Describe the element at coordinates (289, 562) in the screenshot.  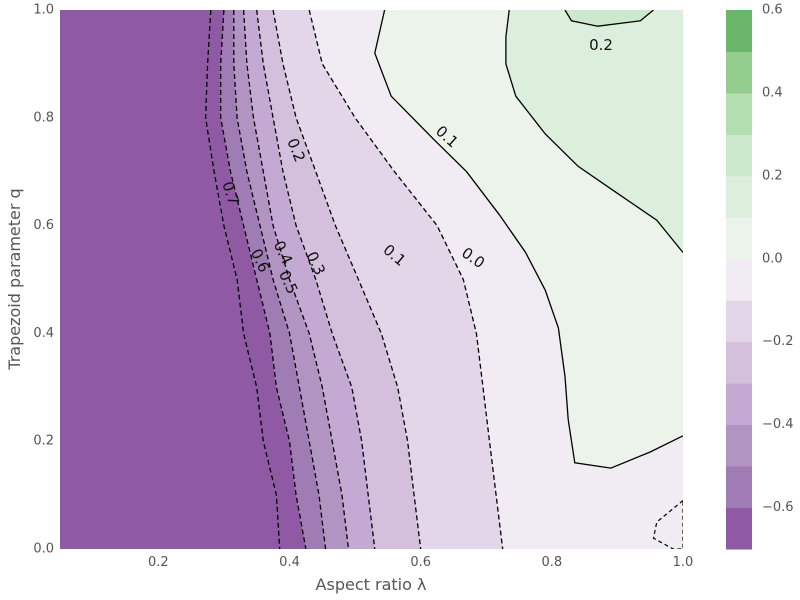
I see `x-tick-label: 0.4` at that location.